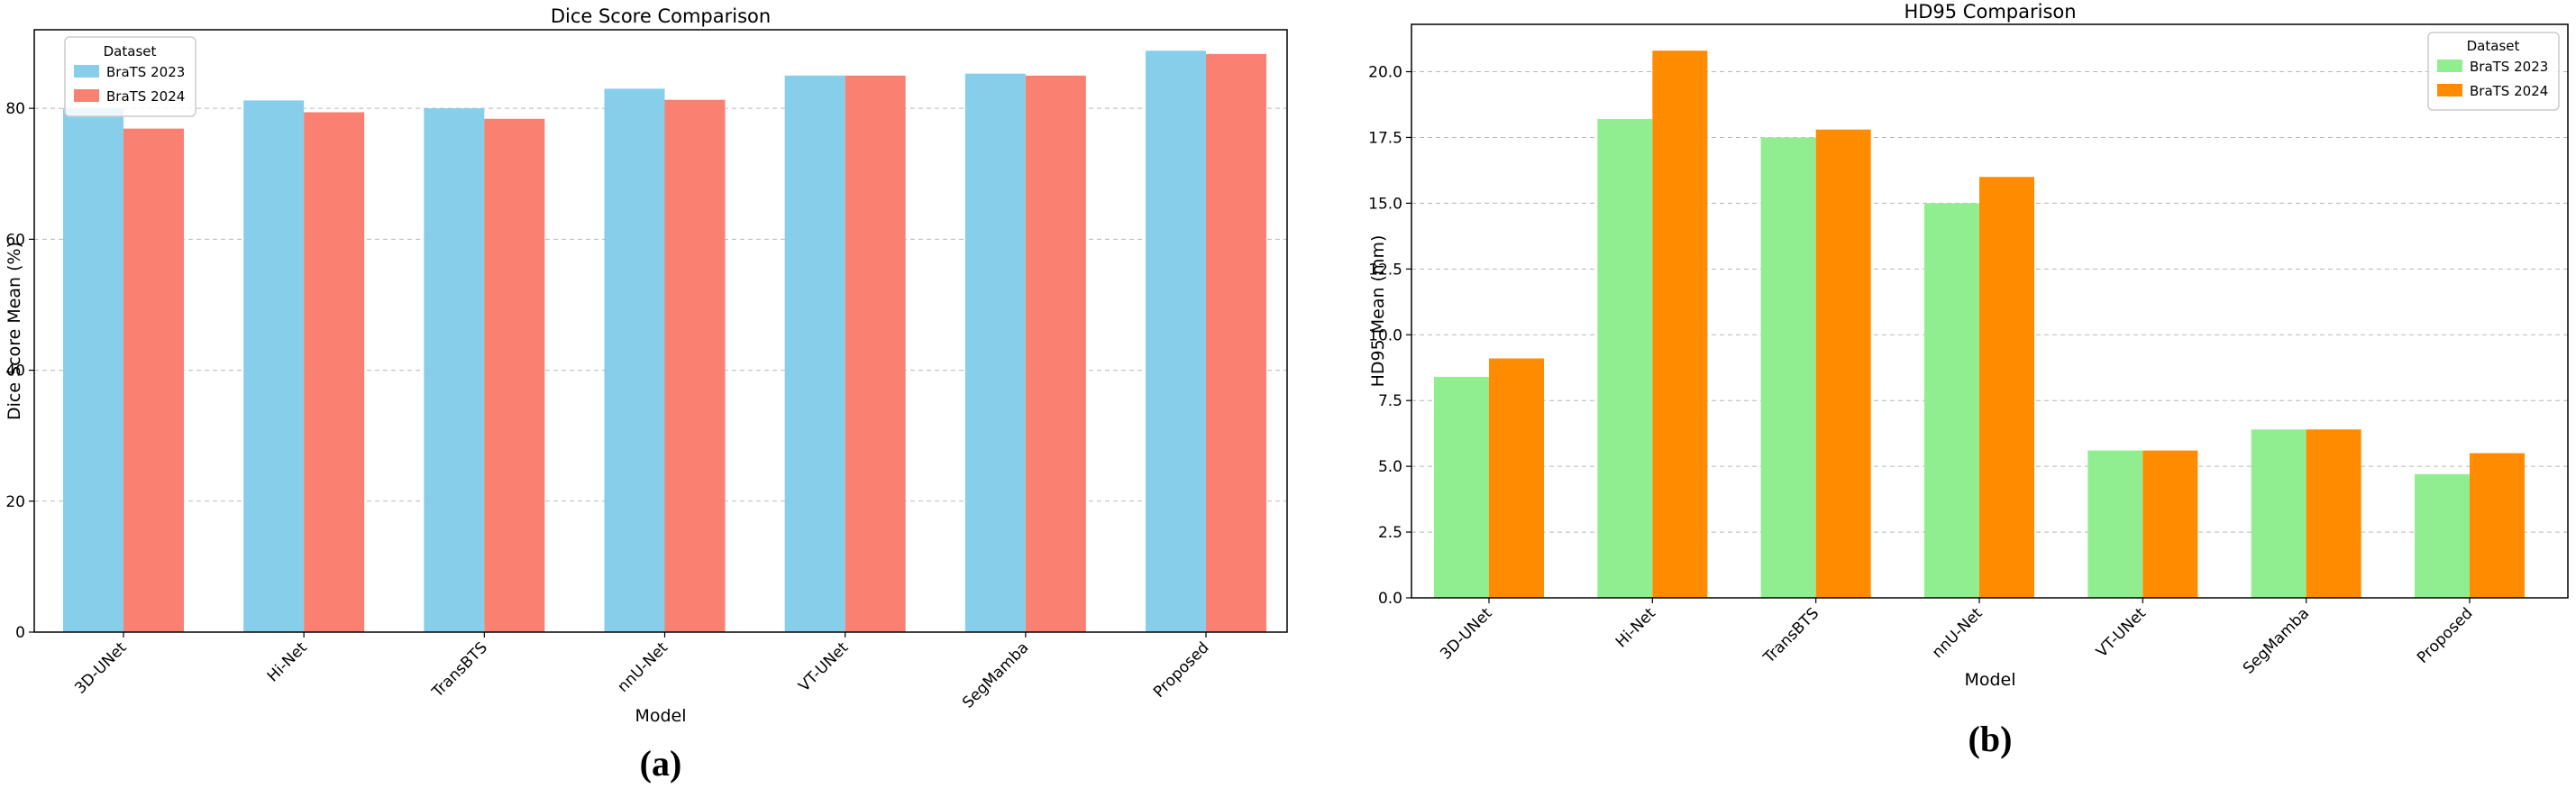 This screenshot has width=2576, height=789. Describe the element at coordinates (1390, 401) in the screenshot. I see `y-tick-label: 7.5` at that location.